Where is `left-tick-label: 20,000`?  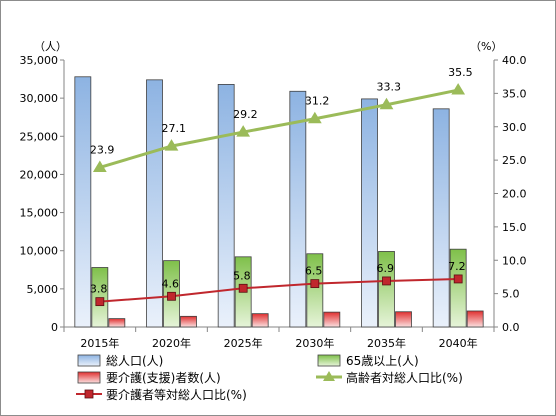 left-tick-label: 20,000 is located at coordinates (39, 174).